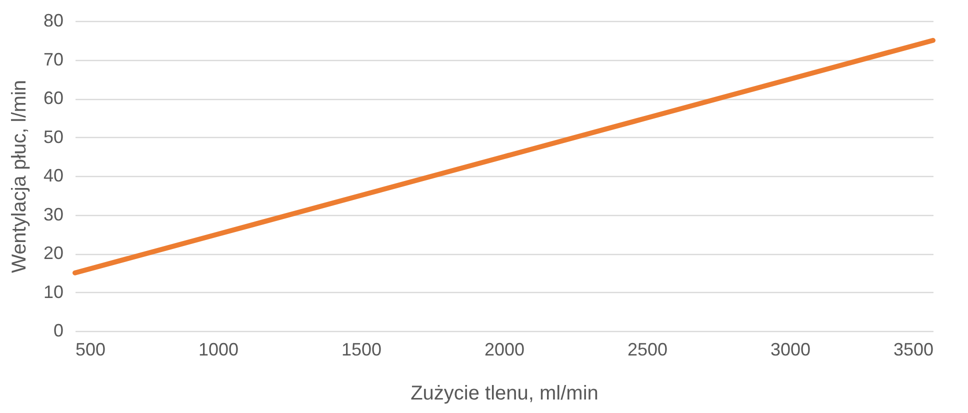 The height and width of the screenshot is (413, 968). I want to click on x-tick-label: 2000, so click(504, 350).